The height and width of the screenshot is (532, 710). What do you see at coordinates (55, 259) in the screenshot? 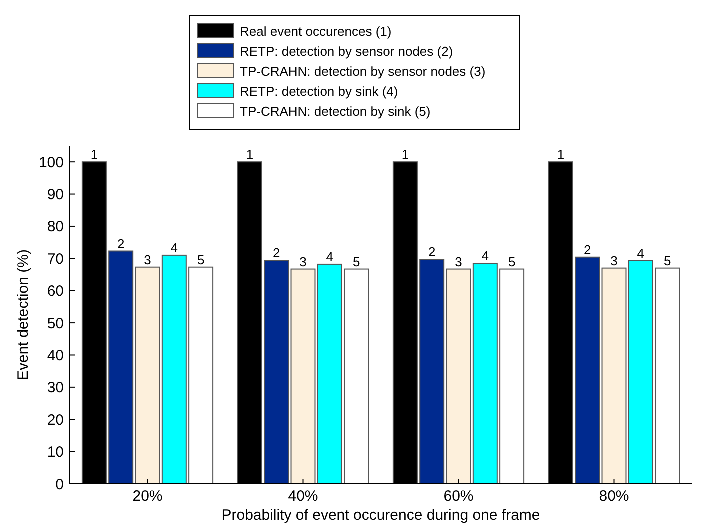
I see `y-tick-label: 70` at bounding box center [55, 259].